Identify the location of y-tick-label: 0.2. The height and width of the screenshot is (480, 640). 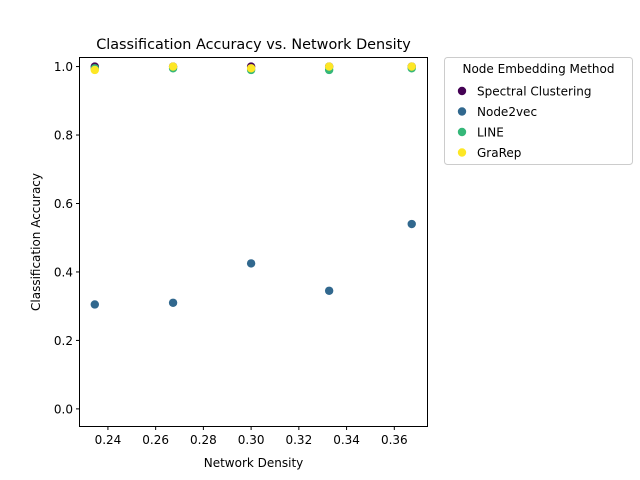
(63, 341).